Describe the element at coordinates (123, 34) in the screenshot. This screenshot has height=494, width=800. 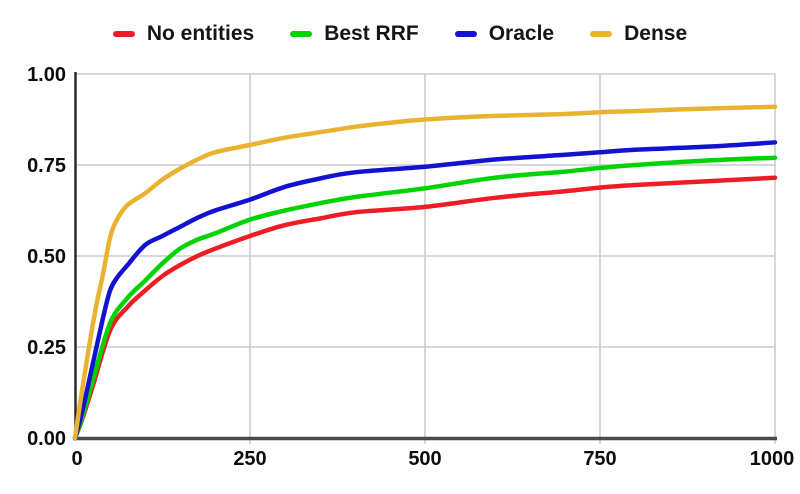
I see `legend-marker-no-entities` at that location.